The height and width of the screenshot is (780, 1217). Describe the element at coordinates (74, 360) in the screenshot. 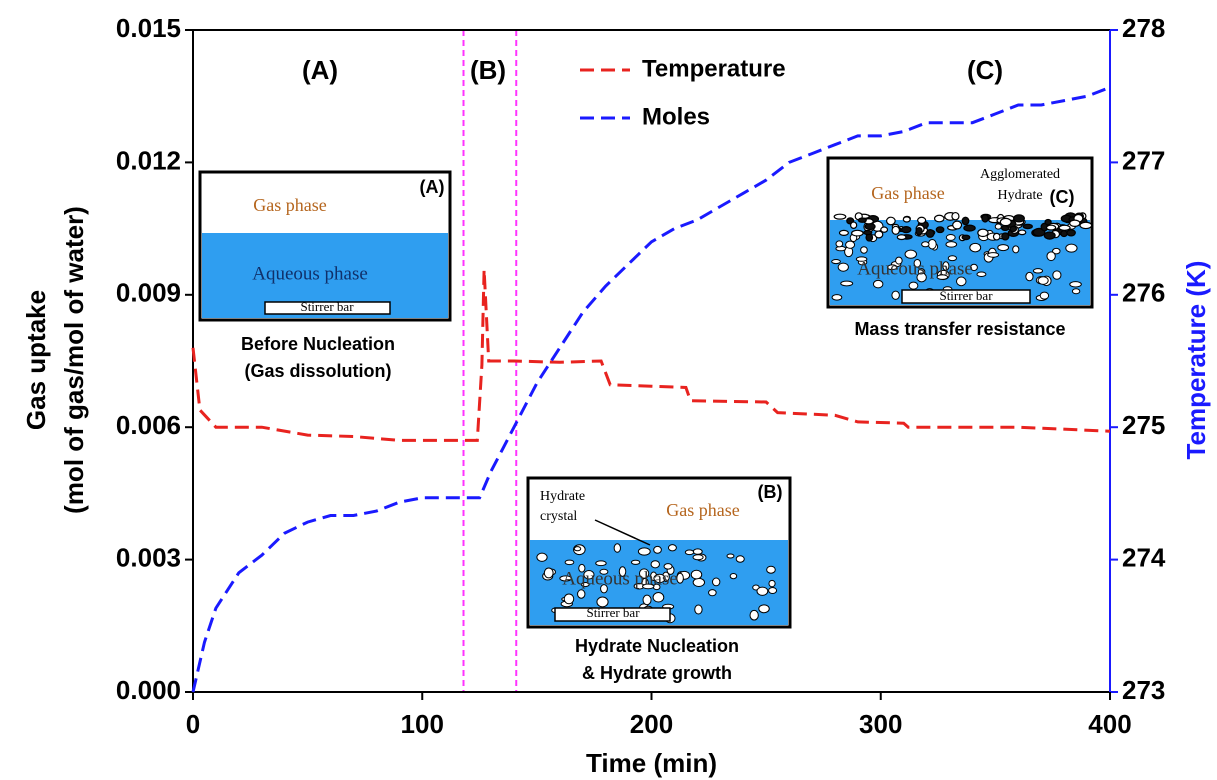

I see `y-axis-title: (mol of gas/mol of water)` at that location.